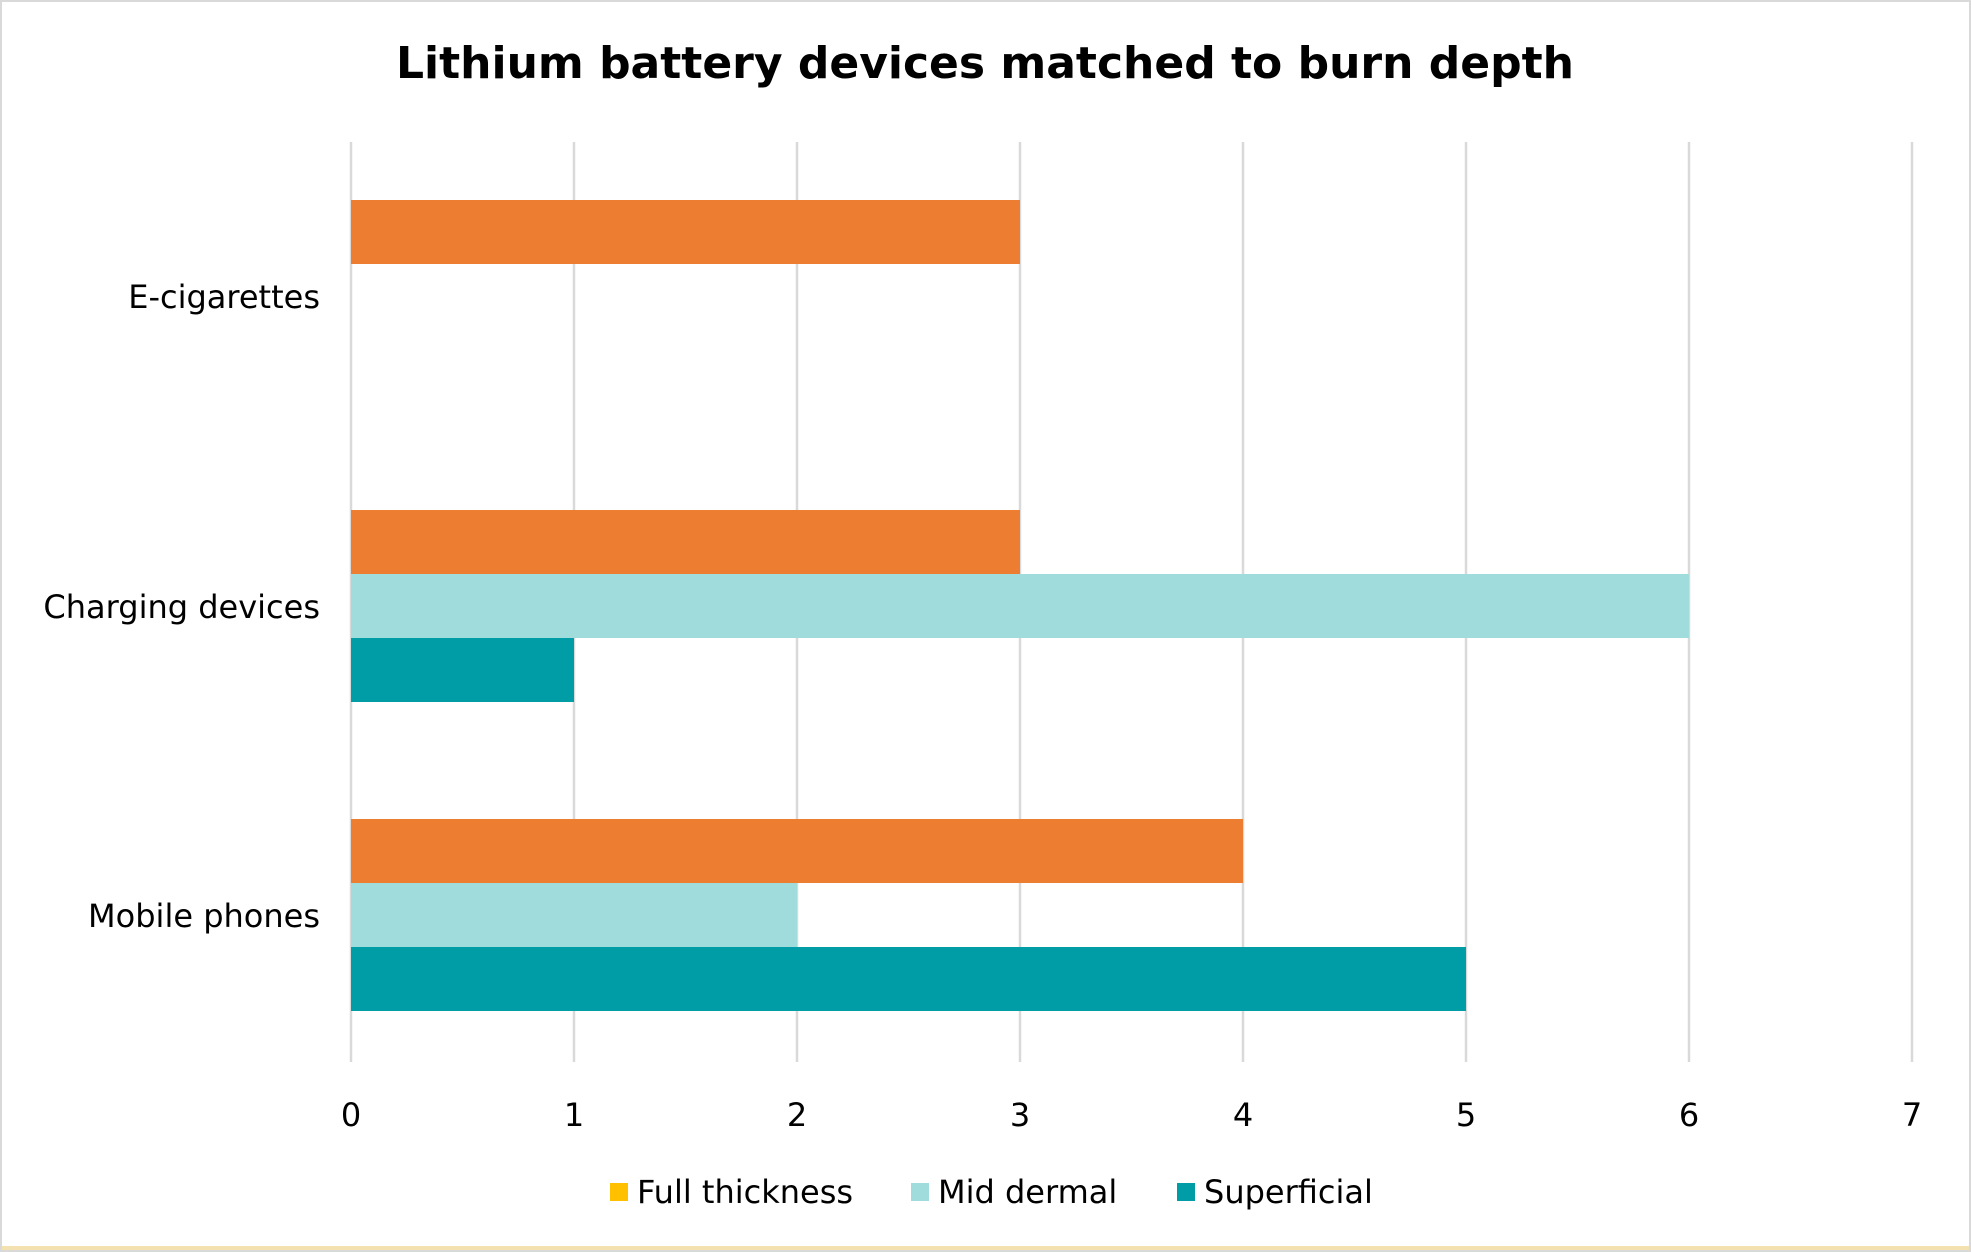 Image resolution: width=1971 pixels, height=1252 pixels. Describe the element at coordinates (985, 1248) in the screenshot. I see `bottom-accent-strip` at that location.